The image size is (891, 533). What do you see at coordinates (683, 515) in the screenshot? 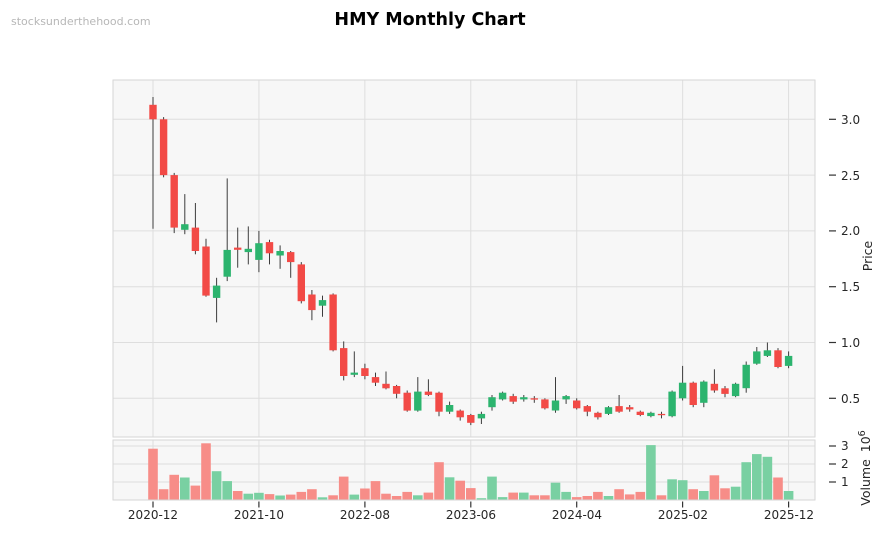
I see `x-tick-2025-02: 2025-02` at bounding box center [683, 515].